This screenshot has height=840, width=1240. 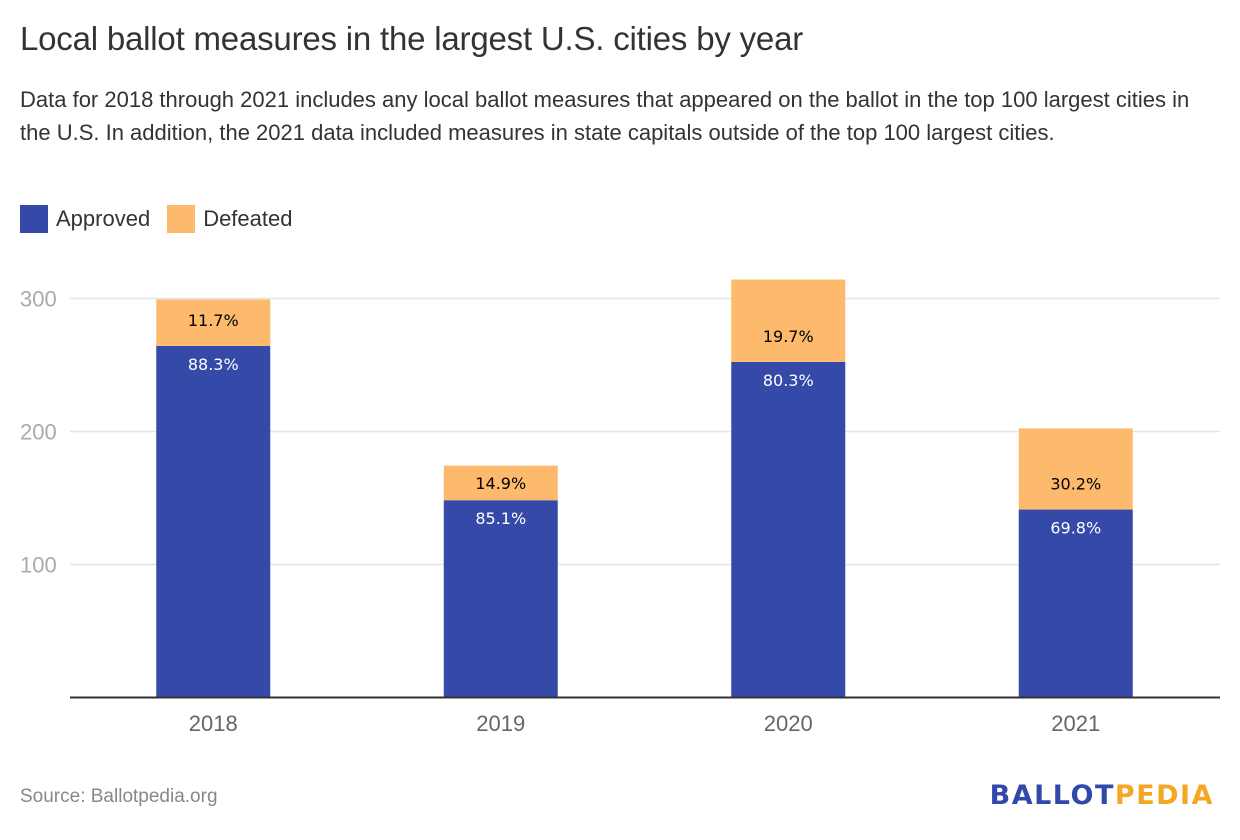 I want to click on x-axis: 2018 2019 2020 2021, so click(x=645, y=716).